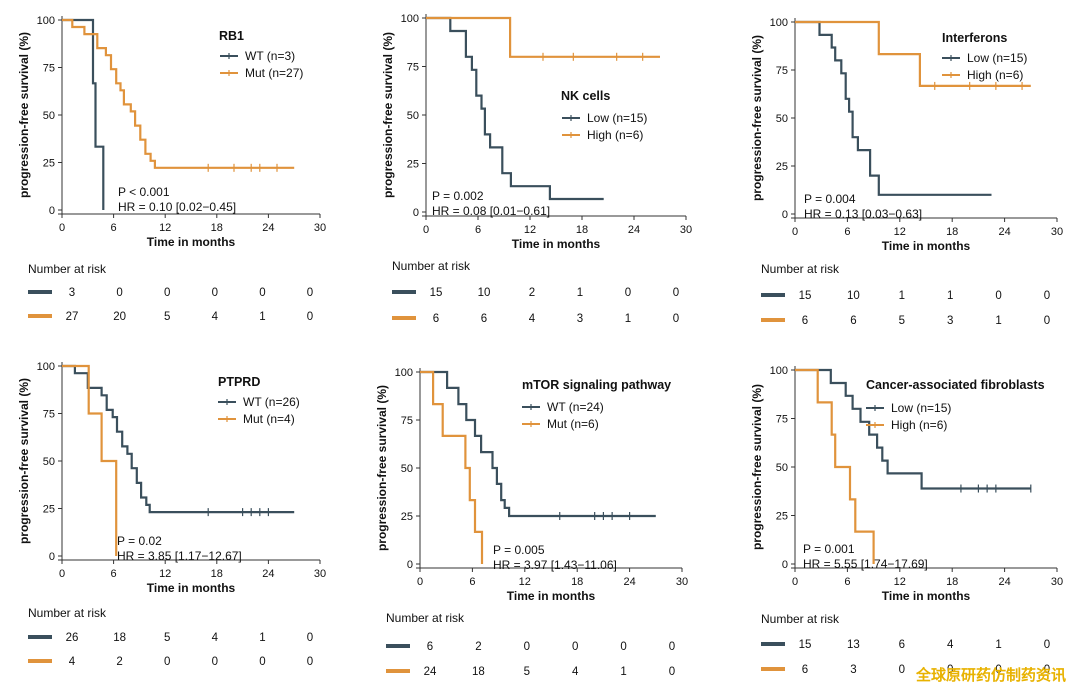 The width and height of the screenshot is (1080, 700). Describe the element at coordinates (573, 424) in the screenshot. I see `legend-label: Mut (n=6)` at that location.